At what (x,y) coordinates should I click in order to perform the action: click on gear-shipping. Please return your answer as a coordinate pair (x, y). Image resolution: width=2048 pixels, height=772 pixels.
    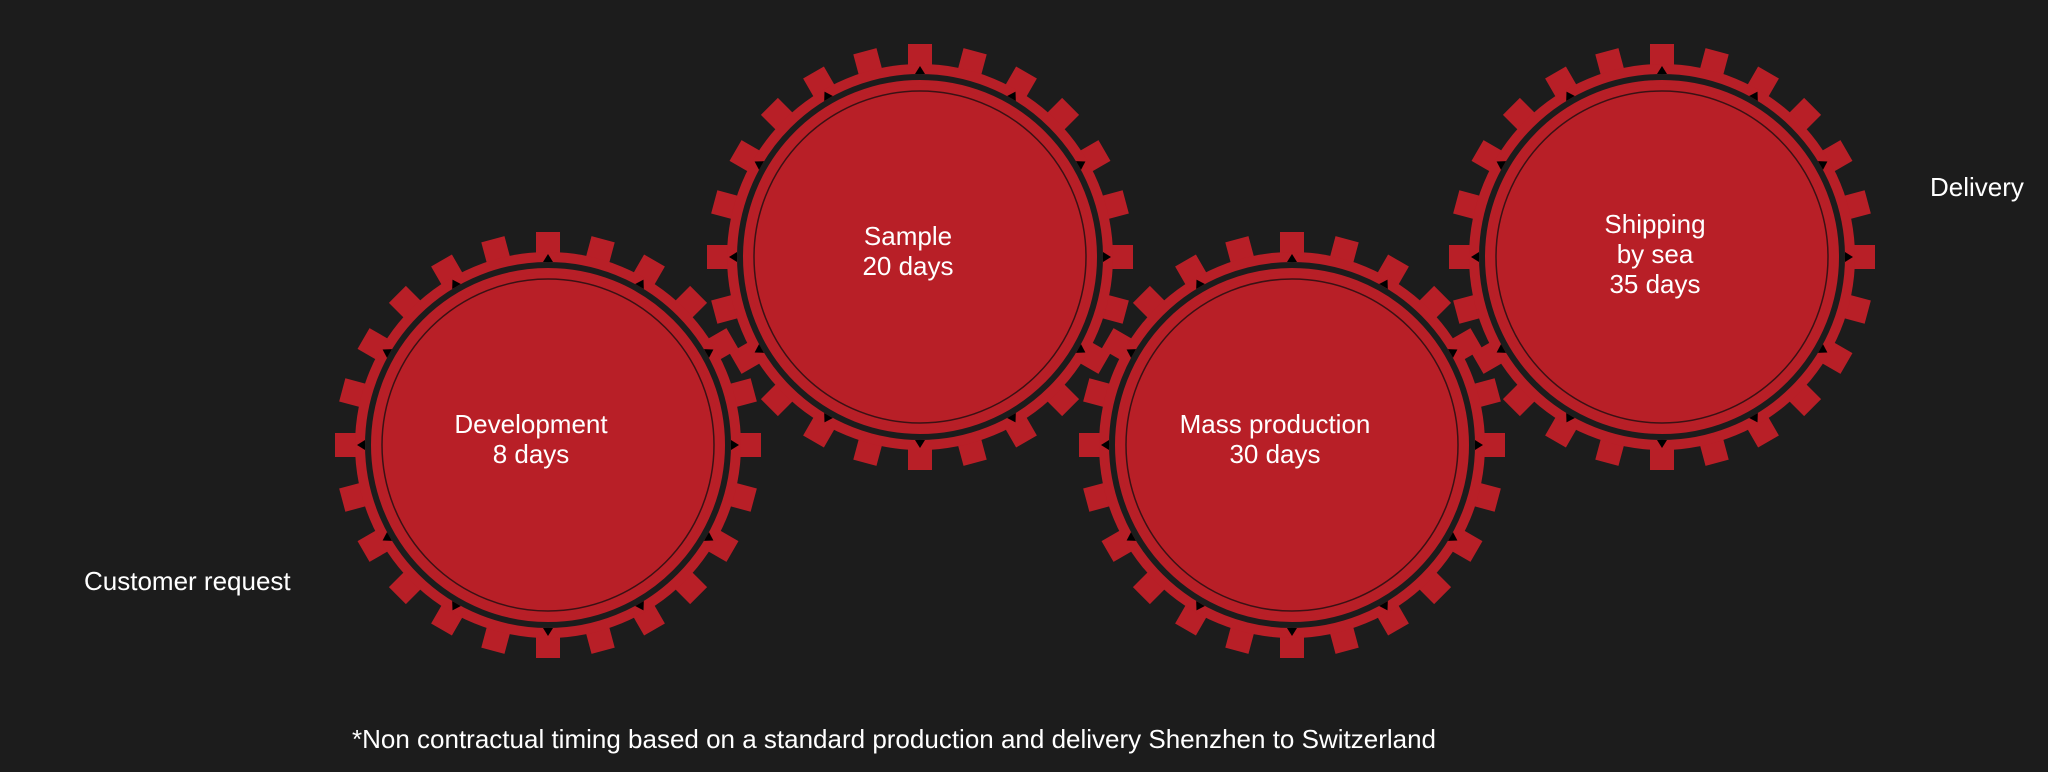
    Looking at the image, I should click on (1662, 257).